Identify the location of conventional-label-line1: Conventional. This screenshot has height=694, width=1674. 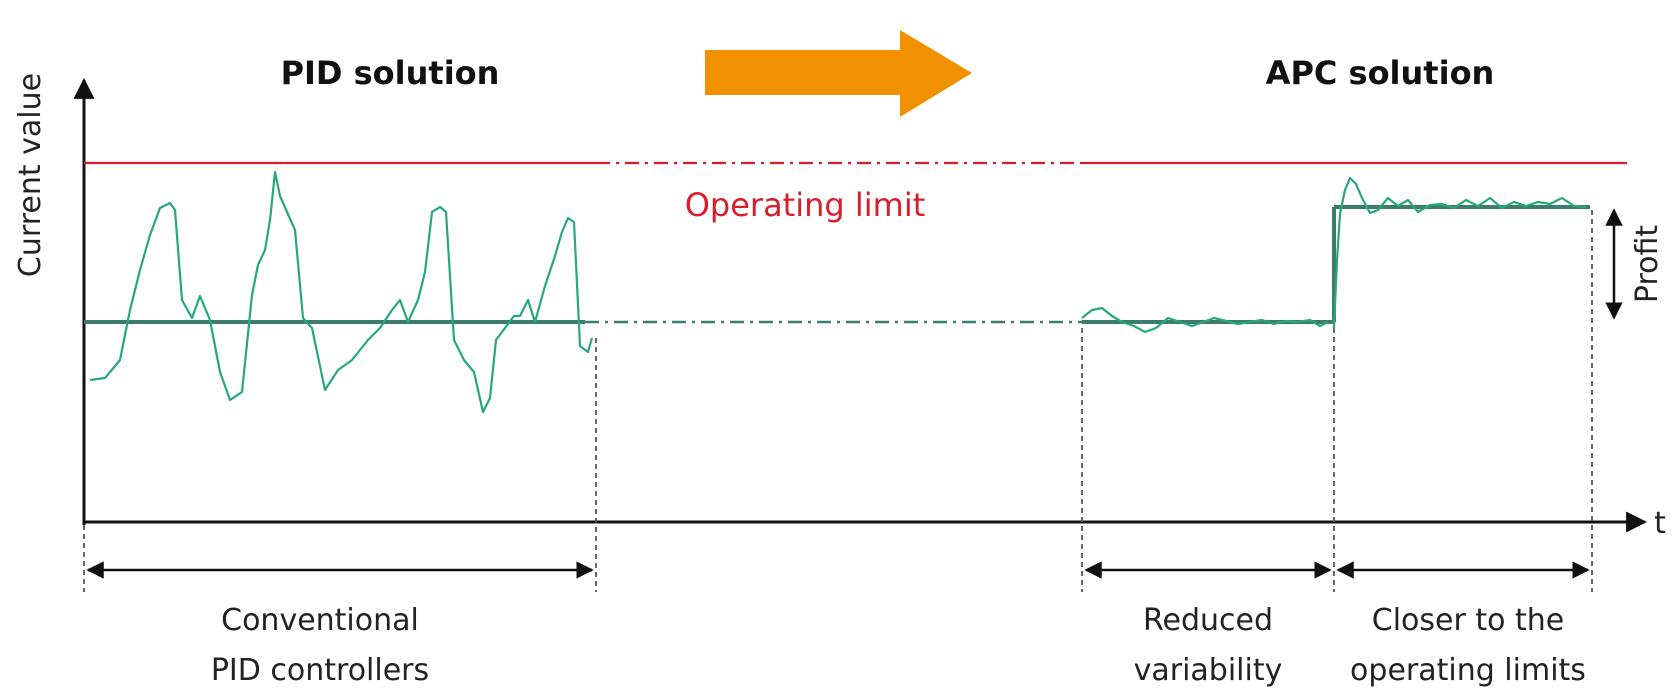
(320, 620).